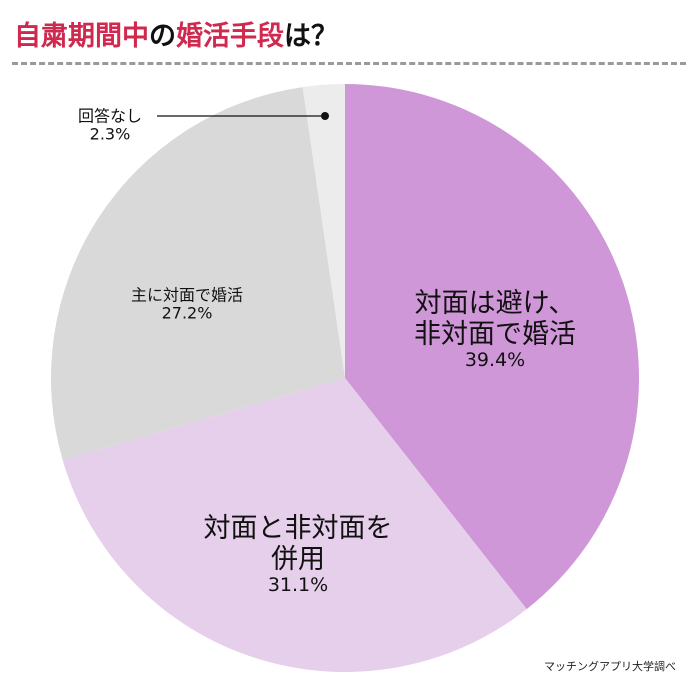 The image size is (690, 684). I want to click on source-note: マッチングアプリ大学調べ, so click(610, 666).